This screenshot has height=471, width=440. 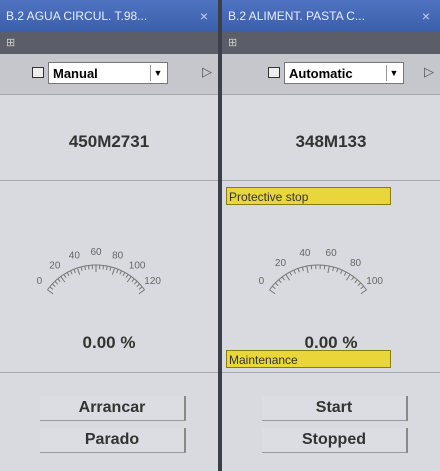 I want to click on gauge-label: 80, so click(x=356, y=263).